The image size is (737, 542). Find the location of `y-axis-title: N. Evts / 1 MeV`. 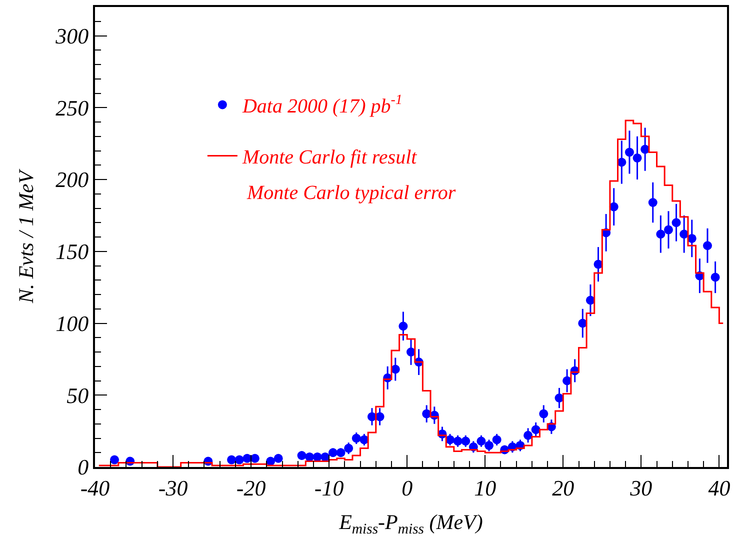

y-axis-title: N. Evts / 1 MeV is located at coordinates (26, 236).